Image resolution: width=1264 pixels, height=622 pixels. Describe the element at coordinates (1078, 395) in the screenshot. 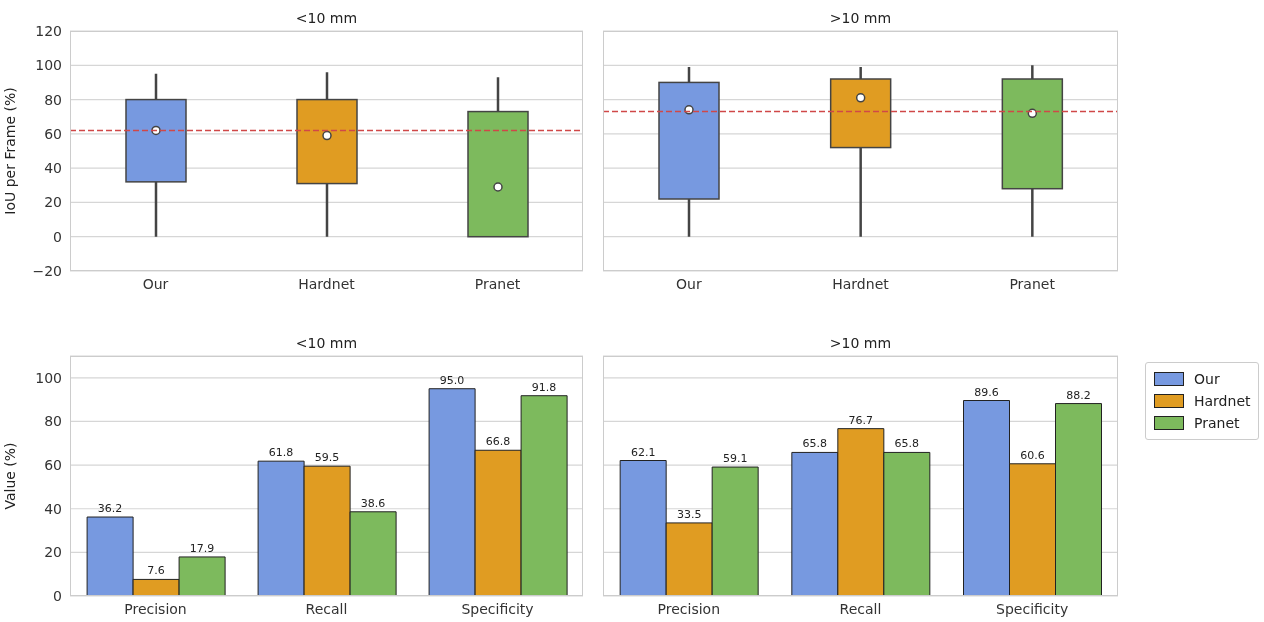

I see `data-label: 88.2` at that location.